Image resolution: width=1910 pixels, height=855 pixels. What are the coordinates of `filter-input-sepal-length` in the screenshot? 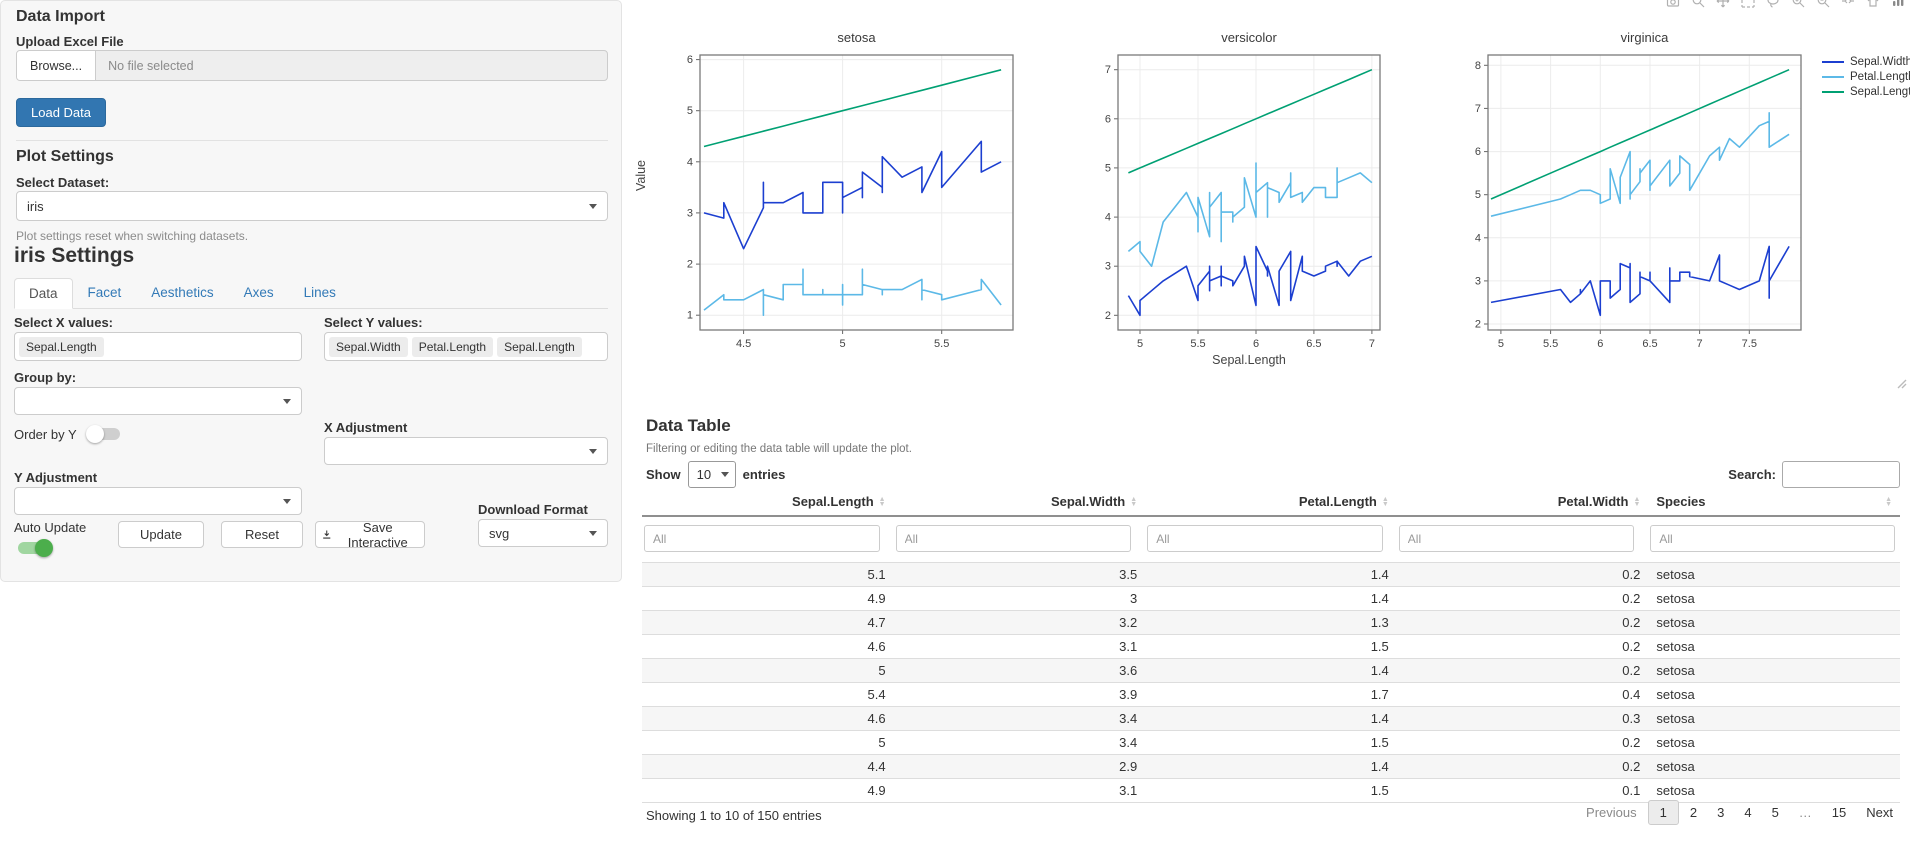 It's located at (762, 538).